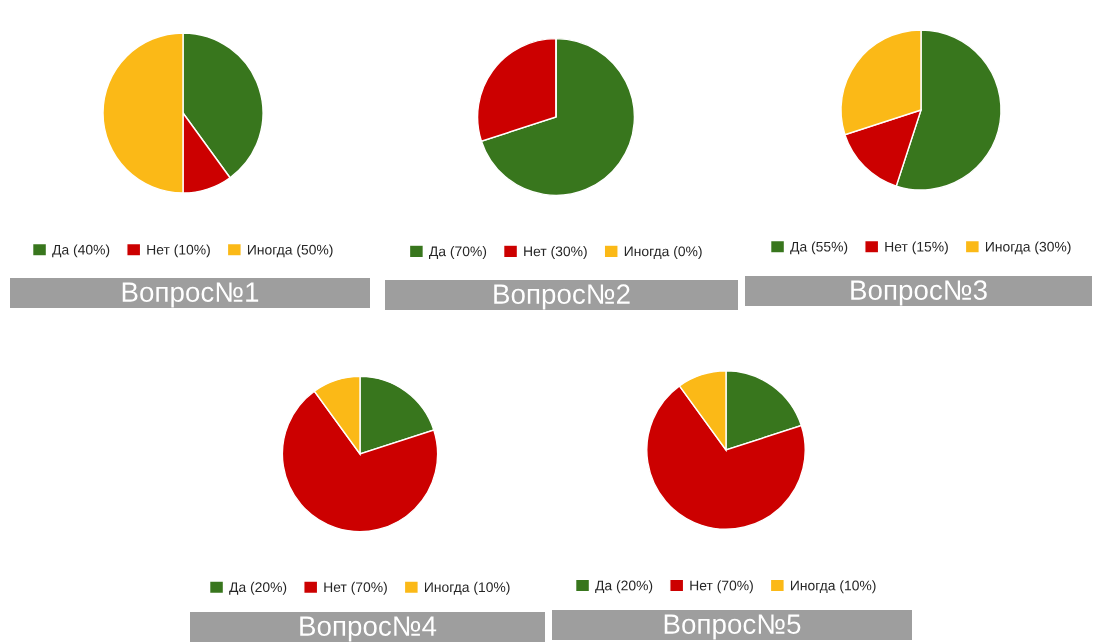 Image resolution: width=1100 pixels, height=642 pixels. Describe the element at coordinates (1028, 248) in the screenshot. I see `legend-label: Иногда (30%)` at that location.